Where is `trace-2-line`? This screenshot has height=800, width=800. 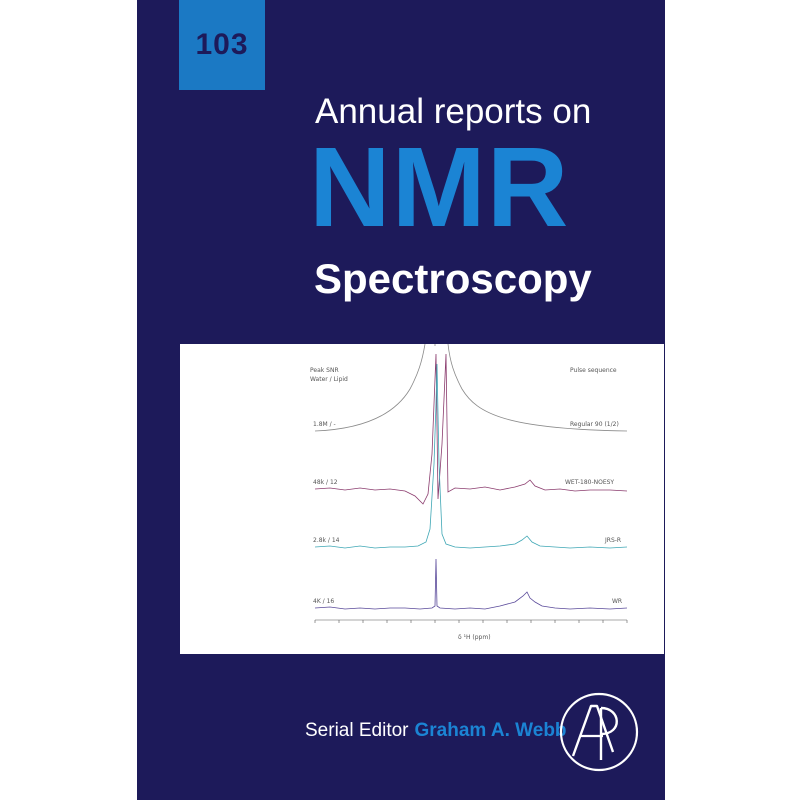
trace-2-line is located at coordinates (471, 429).